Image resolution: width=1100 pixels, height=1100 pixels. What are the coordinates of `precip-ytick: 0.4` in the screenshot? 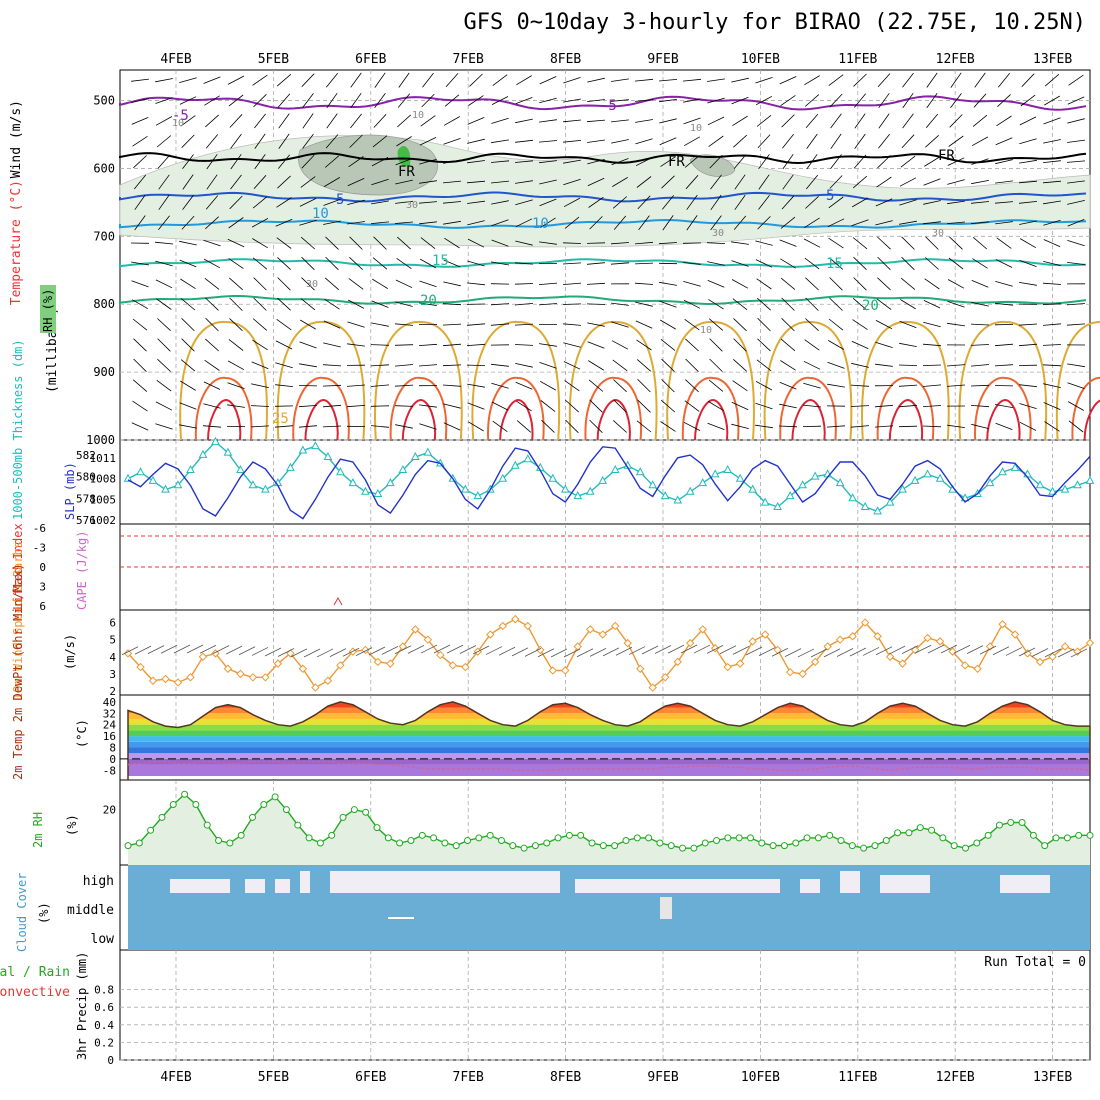 It's located at (104, 1025).